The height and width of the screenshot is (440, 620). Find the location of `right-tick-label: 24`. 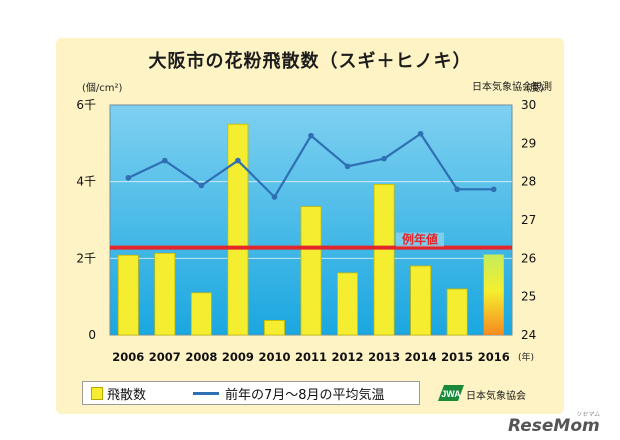

right-tick-label: 24 is located at coordinates (528, 335).